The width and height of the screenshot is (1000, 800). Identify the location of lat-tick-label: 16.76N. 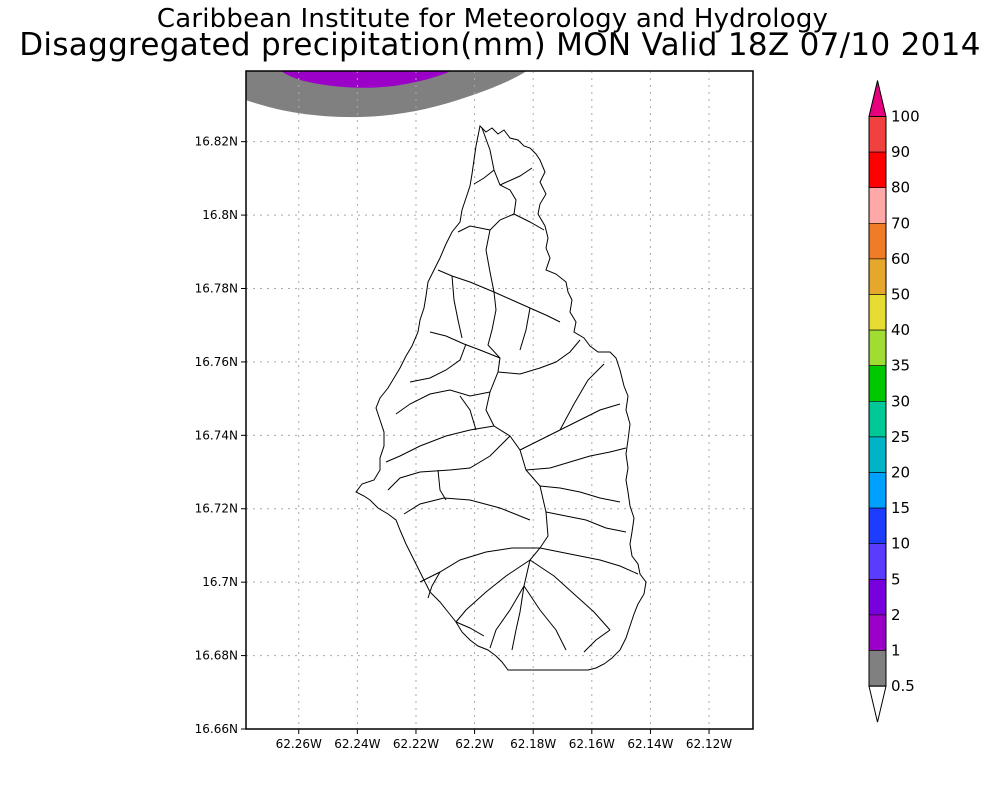
(216, 362).